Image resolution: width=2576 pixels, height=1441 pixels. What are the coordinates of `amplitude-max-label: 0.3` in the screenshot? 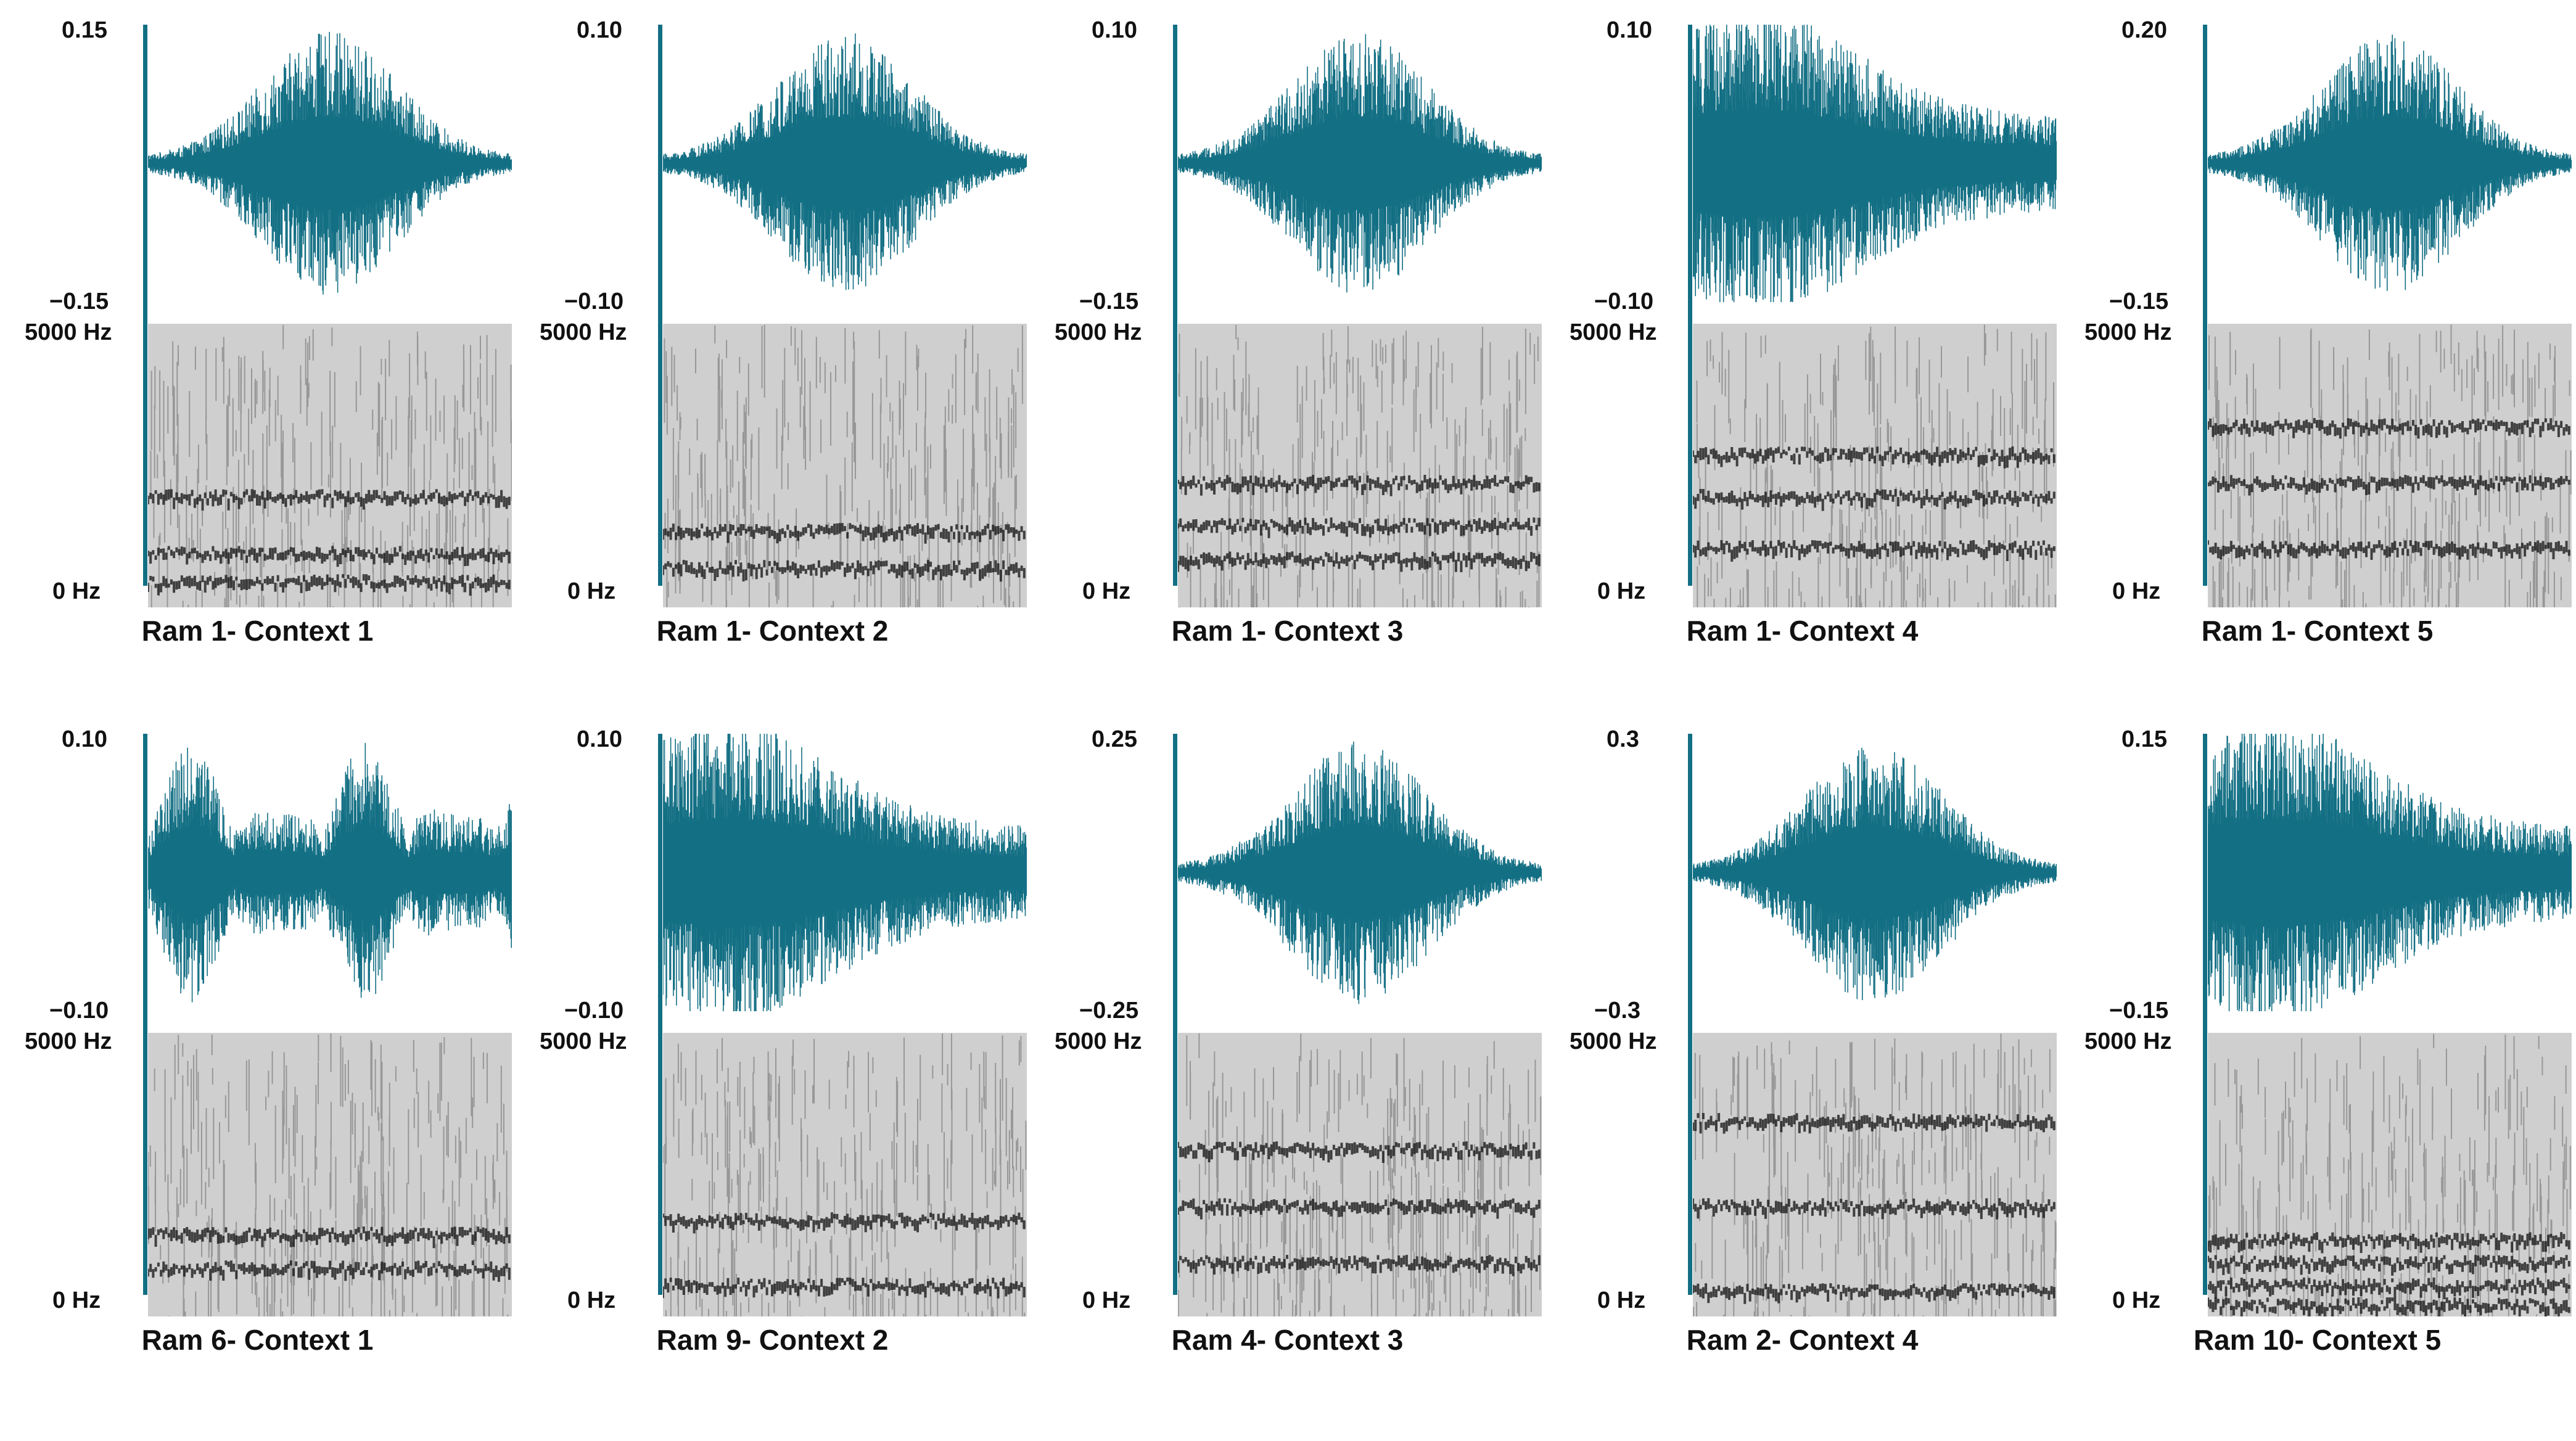 It's located at (1623, 739).